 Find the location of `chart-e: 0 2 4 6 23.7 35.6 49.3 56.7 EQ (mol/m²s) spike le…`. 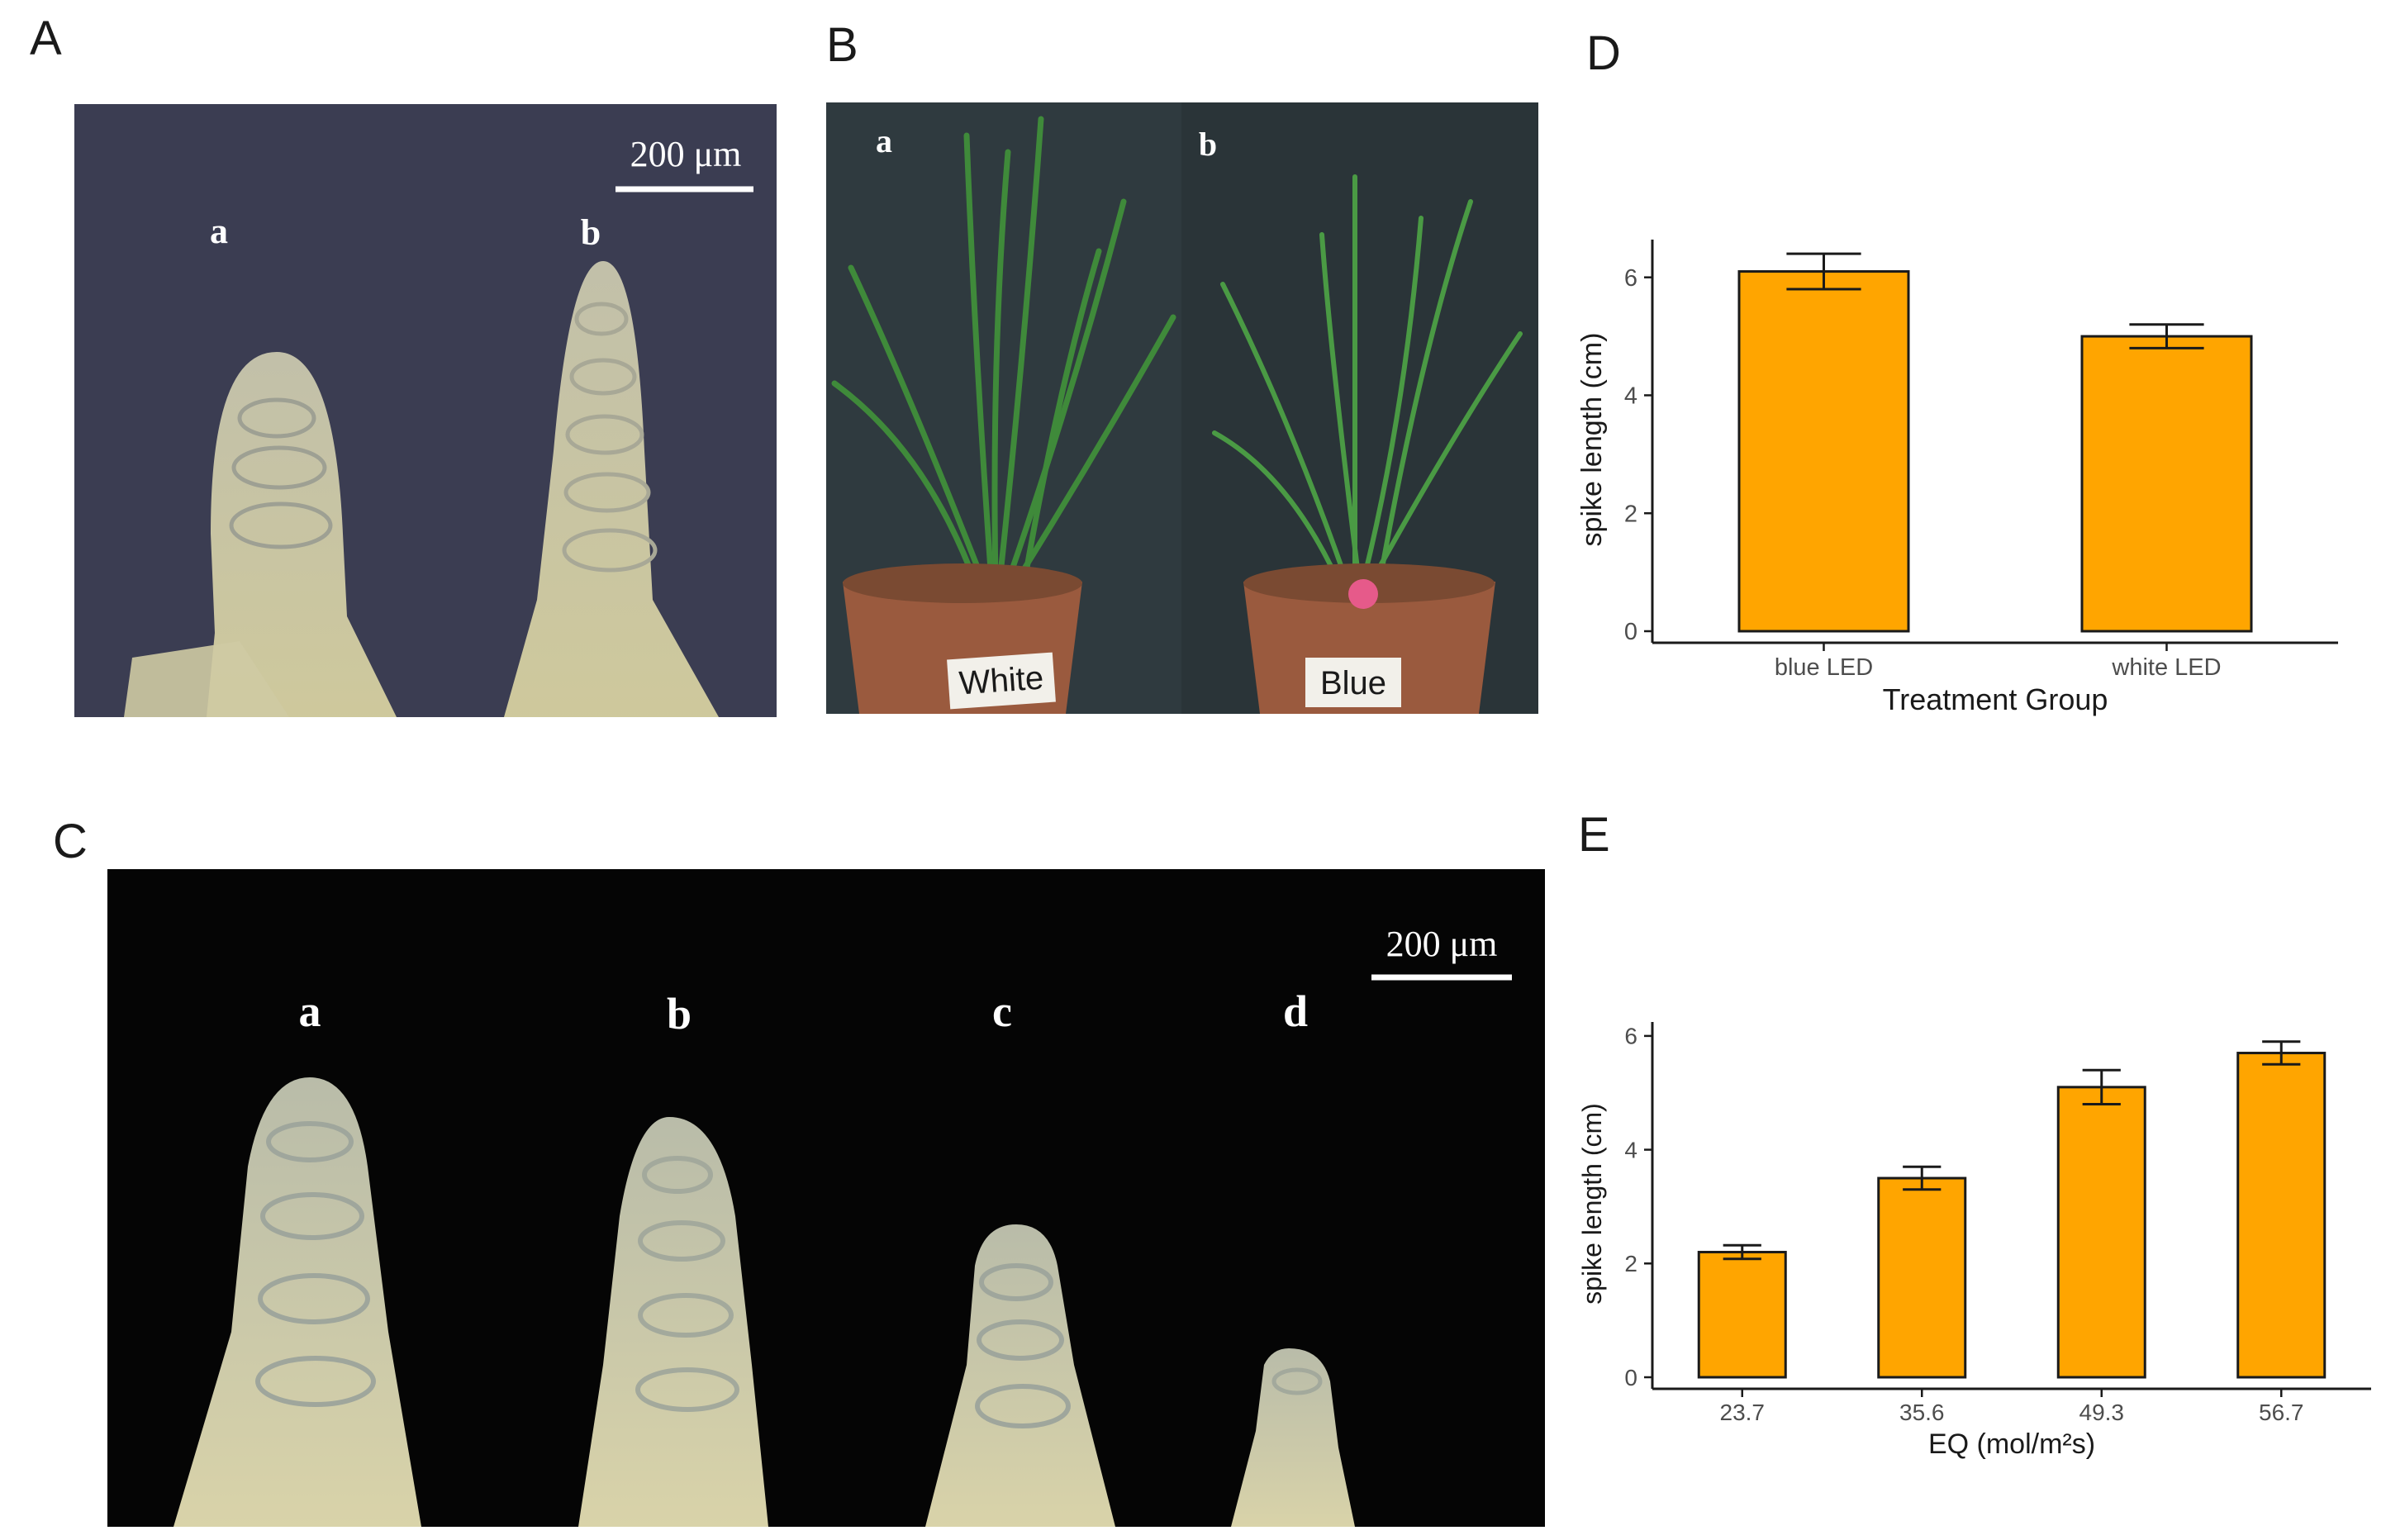

chart-e: 0 2 4 6 23.7 35.6 49.3 56.7 EQ (mol/m²s) spike le… is located at coordinates (1983, 1256).